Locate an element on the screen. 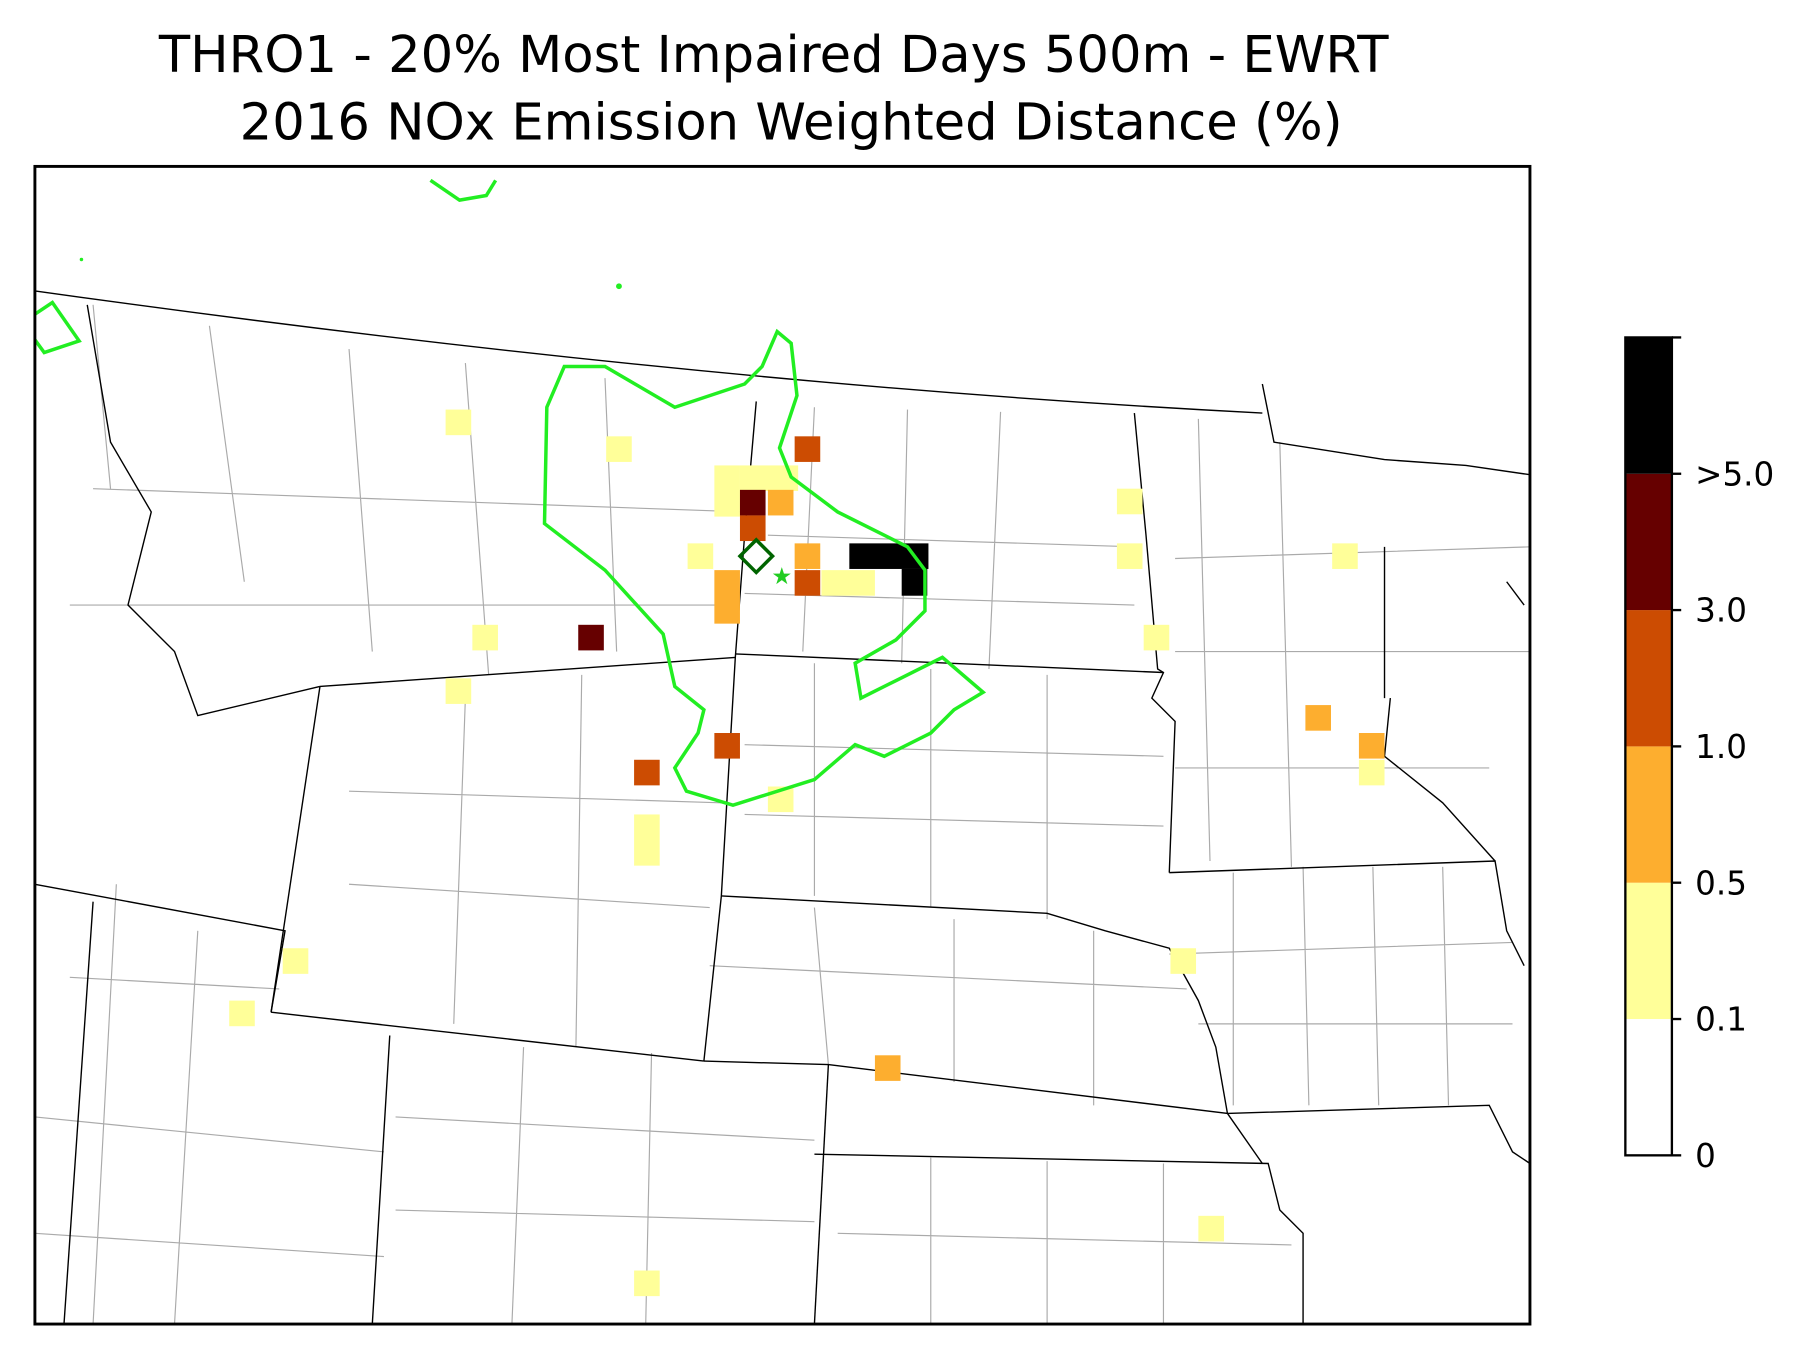 This screenshot has height=1352, width=1815. colorbar-label: 0.1 is located at coordinates (1721, 1020).